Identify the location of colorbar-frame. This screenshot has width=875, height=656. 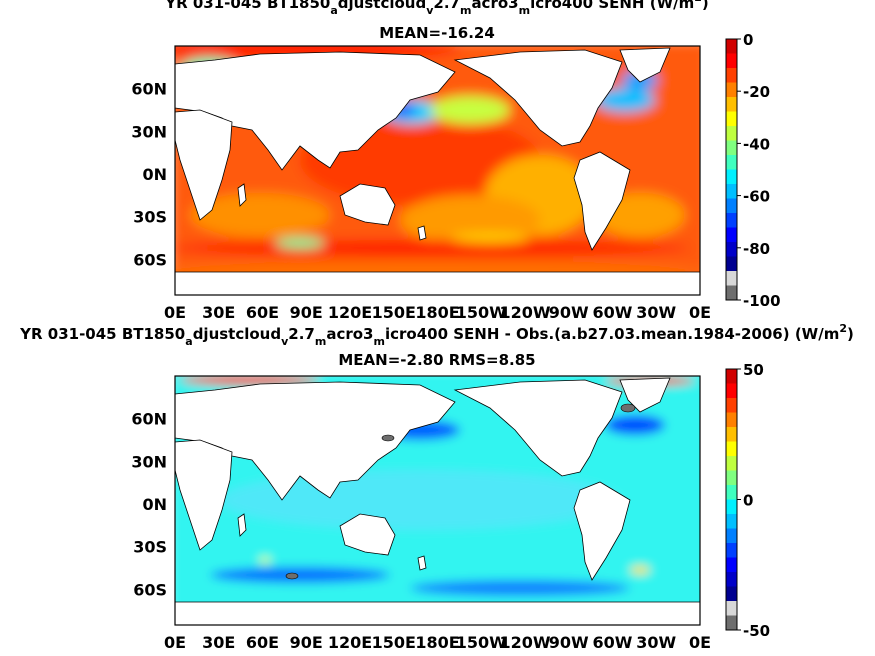
(731, 169).